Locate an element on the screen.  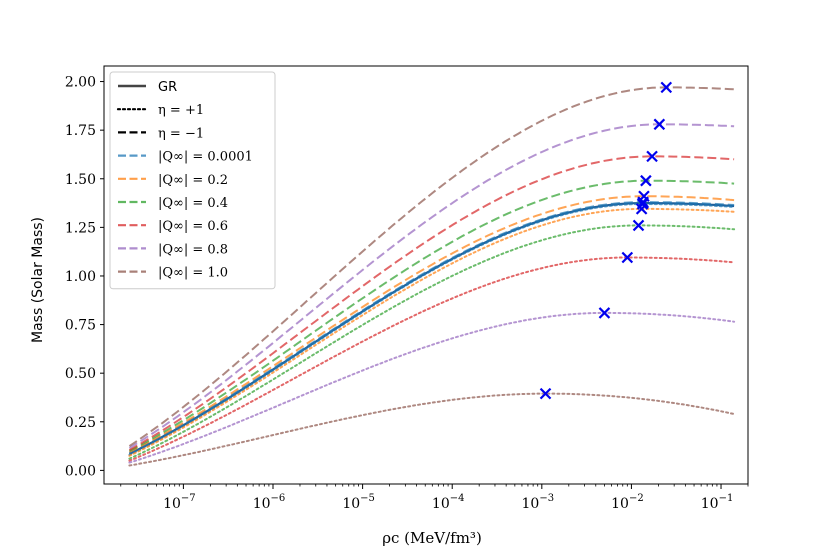
maximum-markers-layer is located at coordinates (606, 240).